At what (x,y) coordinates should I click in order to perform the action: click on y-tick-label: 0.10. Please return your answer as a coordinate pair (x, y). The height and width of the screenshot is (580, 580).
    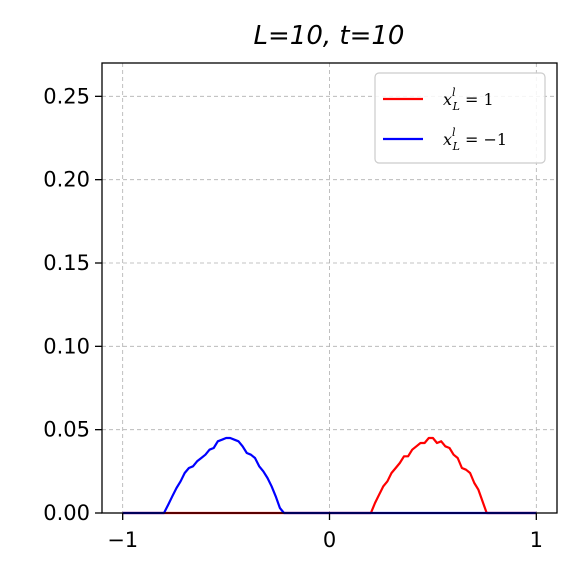
    Looking at the image, I should click on (66, 346).